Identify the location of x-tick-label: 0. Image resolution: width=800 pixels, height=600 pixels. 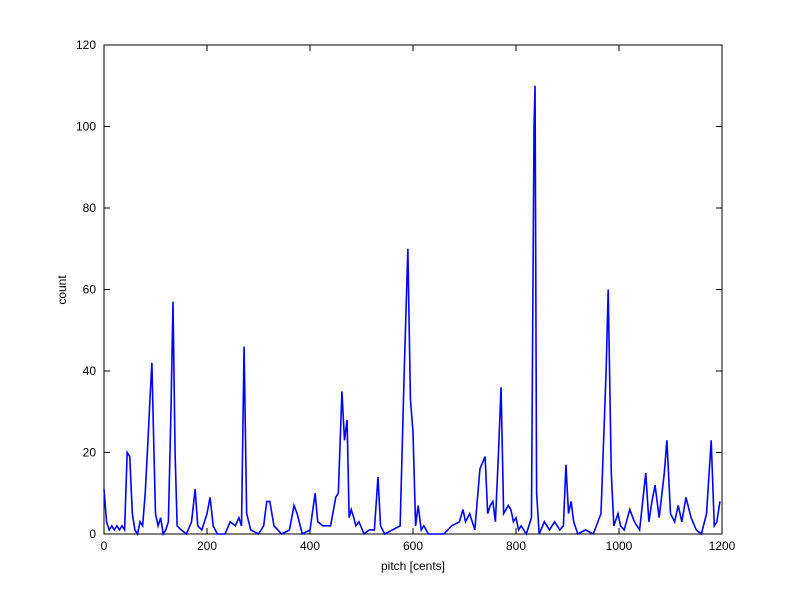
(104, 546).